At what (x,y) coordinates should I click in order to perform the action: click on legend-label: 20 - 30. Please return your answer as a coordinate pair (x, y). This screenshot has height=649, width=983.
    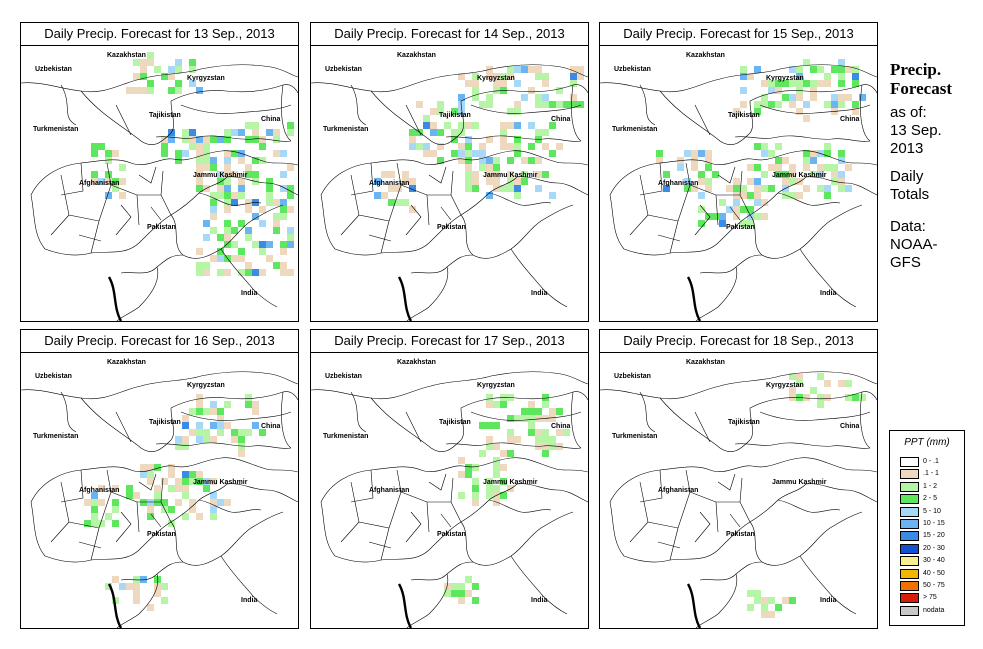
    Looking at the image, I should click on (934, 548).